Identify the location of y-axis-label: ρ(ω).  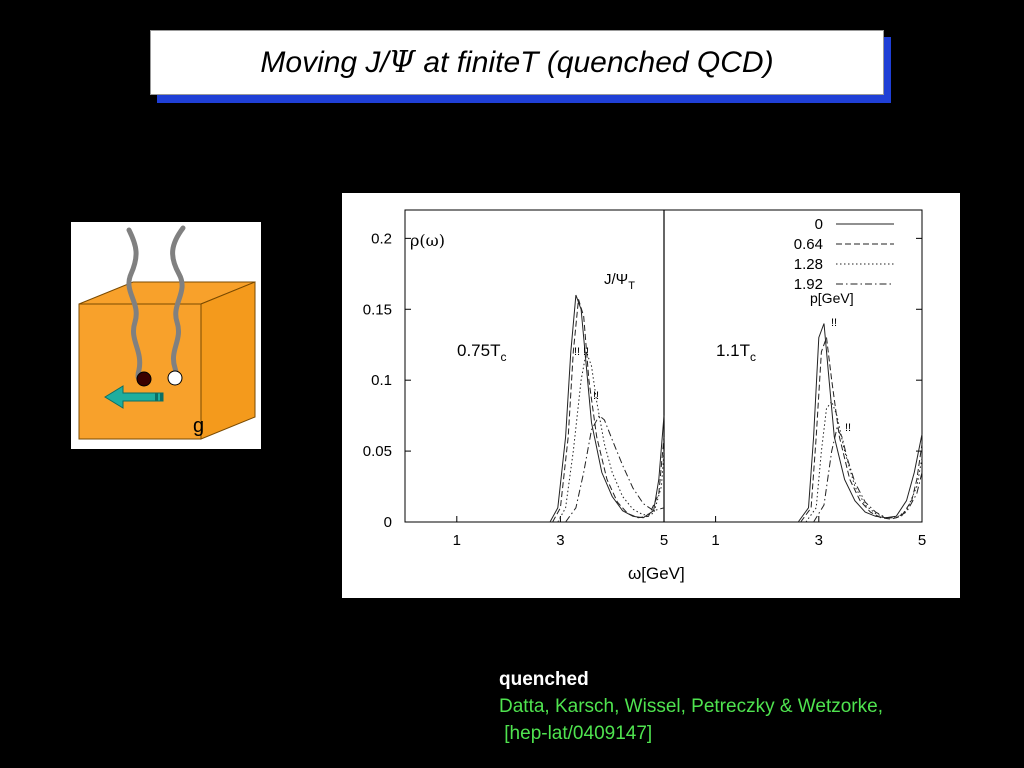
(427, 240).